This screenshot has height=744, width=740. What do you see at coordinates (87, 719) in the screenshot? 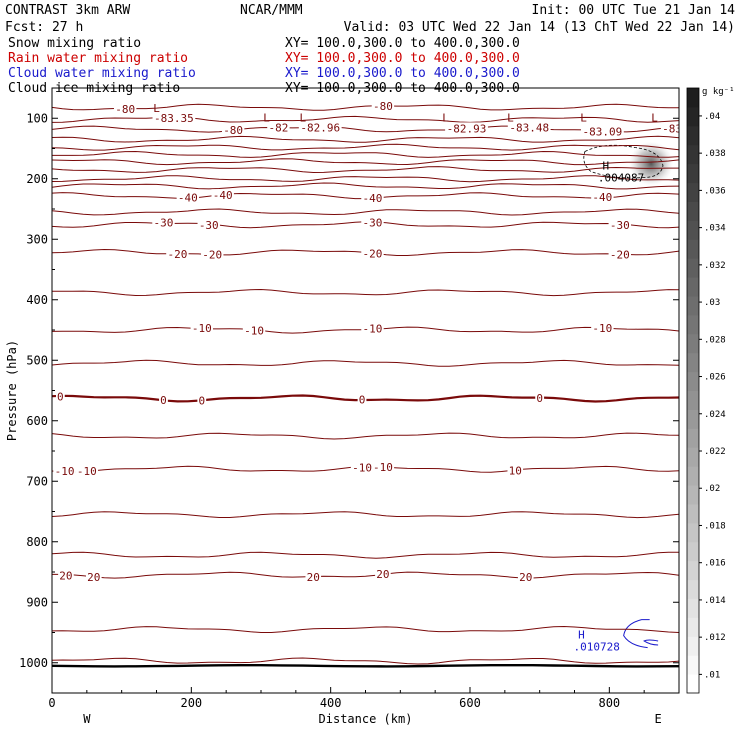
I see `west-label: W` at bounding box center [87, 719].